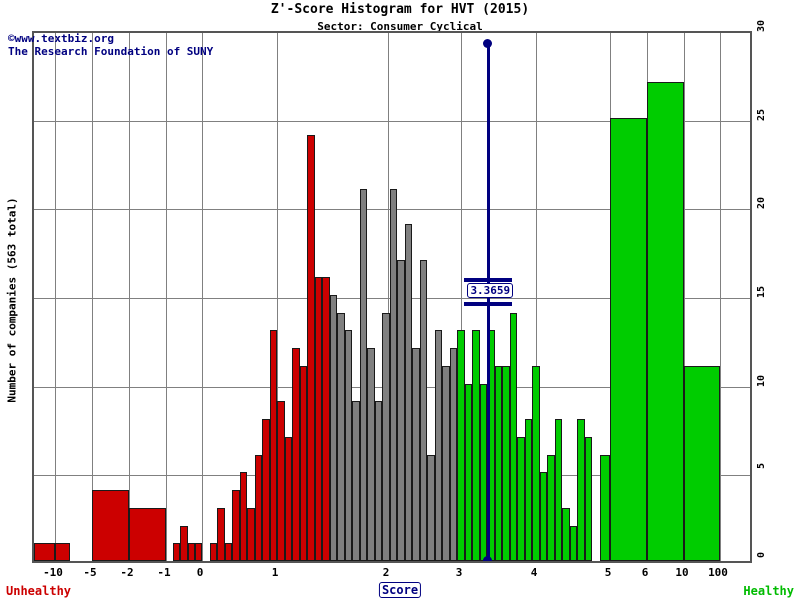 This screenshot has width=800, height=600. What do you see at coordinates (400, 574) in the screenshot?
I see `x-axis-ticks: -10 -5 -2 -1 0 1 2 3 4 5 6 10 100` at bounding box center [400, 574].